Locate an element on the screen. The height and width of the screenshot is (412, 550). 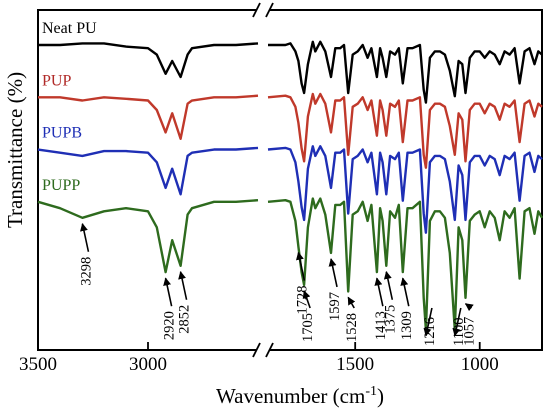
peak-label-1528: 1528 is located at coordinates (352, 327).